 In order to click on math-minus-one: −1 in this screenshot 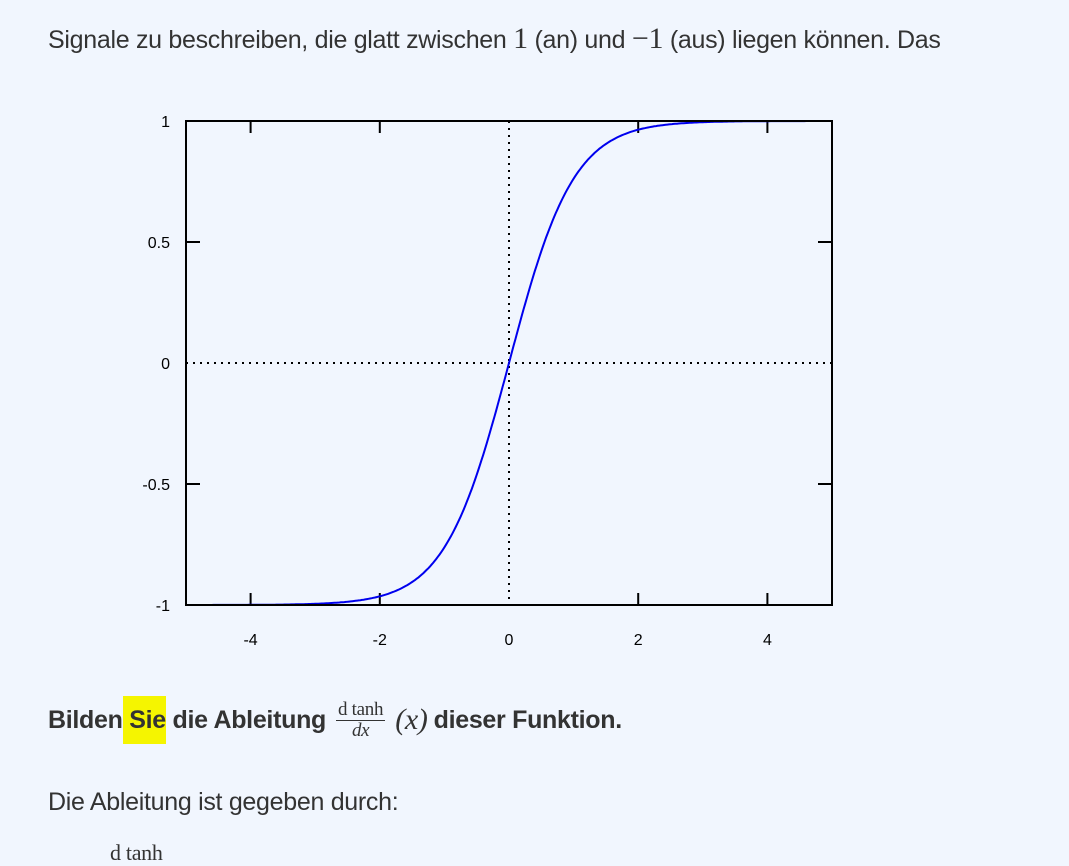, I will do `click(647, 38)`.